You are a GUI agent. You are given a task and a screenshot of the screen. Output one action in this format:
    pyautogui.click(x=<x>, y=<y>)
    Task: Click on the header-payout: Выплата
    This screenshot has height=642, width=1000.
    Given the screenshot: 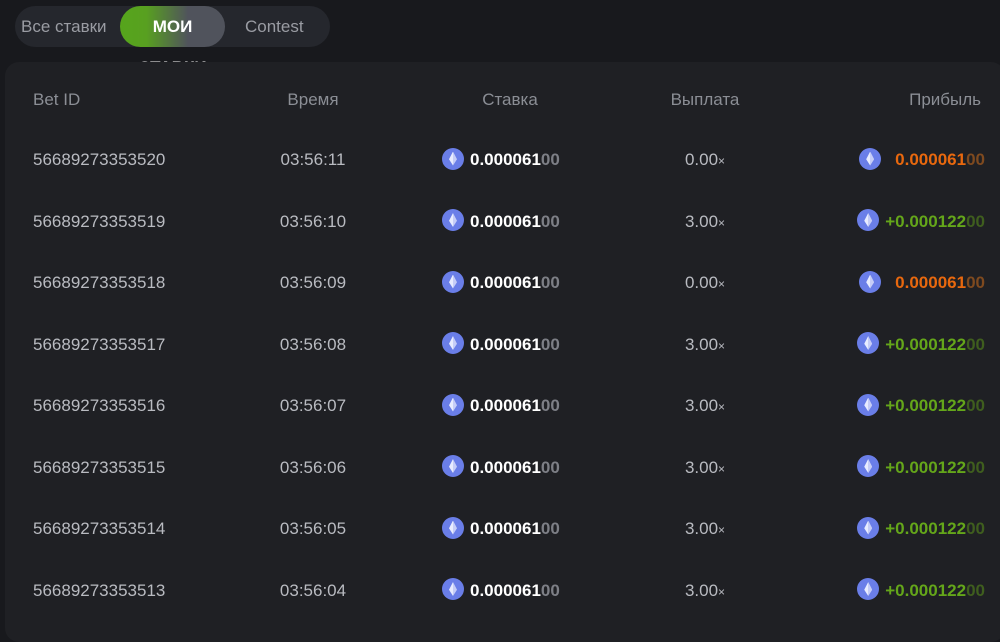 What is the action you would take?
    pyautogui.click(x=705, y=99)
    